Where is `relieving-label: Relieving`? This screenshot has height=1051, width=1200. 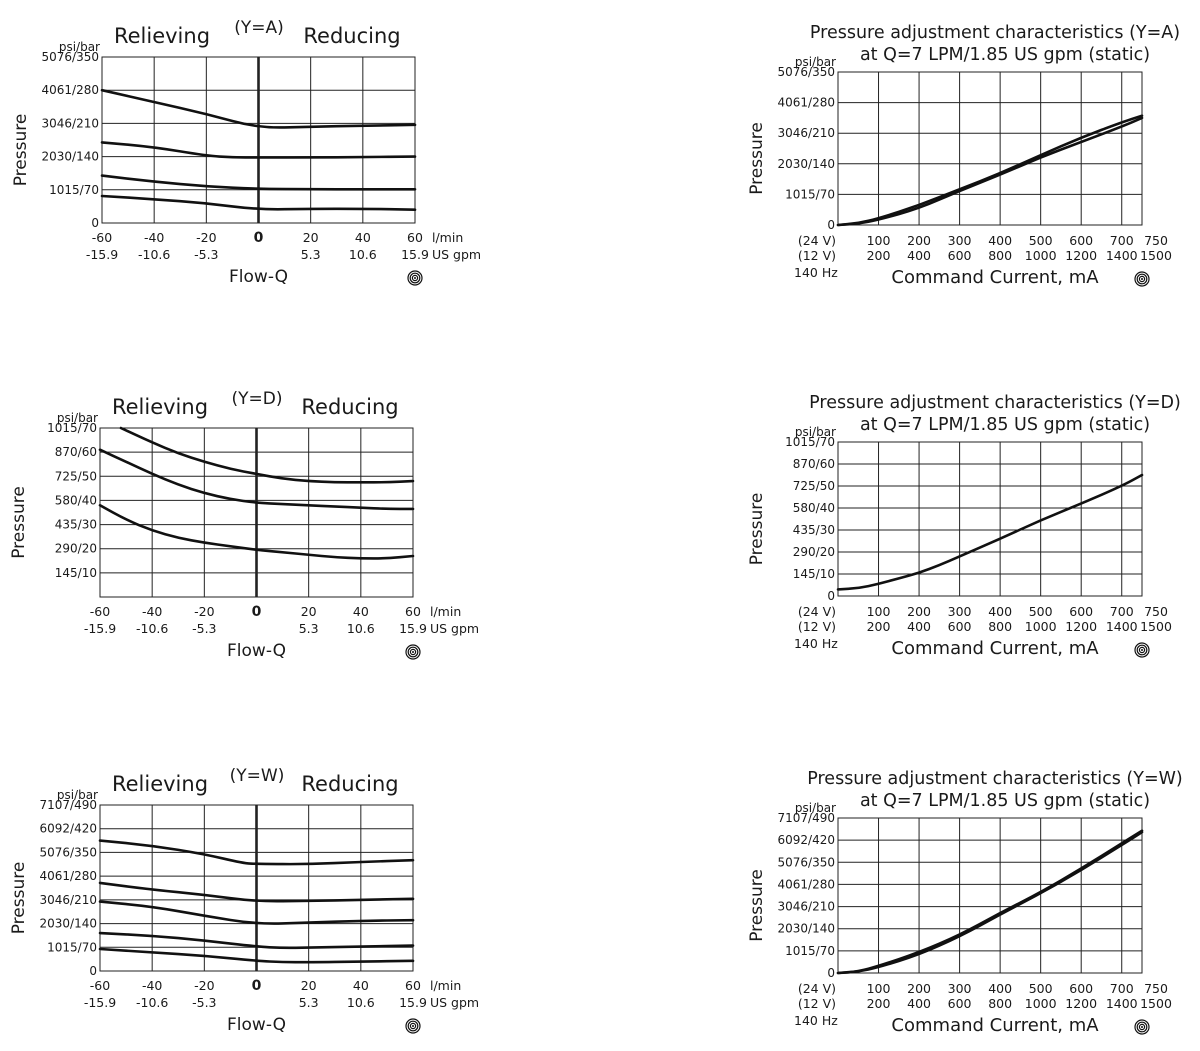
relieving-label: Relieving is located at coordinates (160, 407).